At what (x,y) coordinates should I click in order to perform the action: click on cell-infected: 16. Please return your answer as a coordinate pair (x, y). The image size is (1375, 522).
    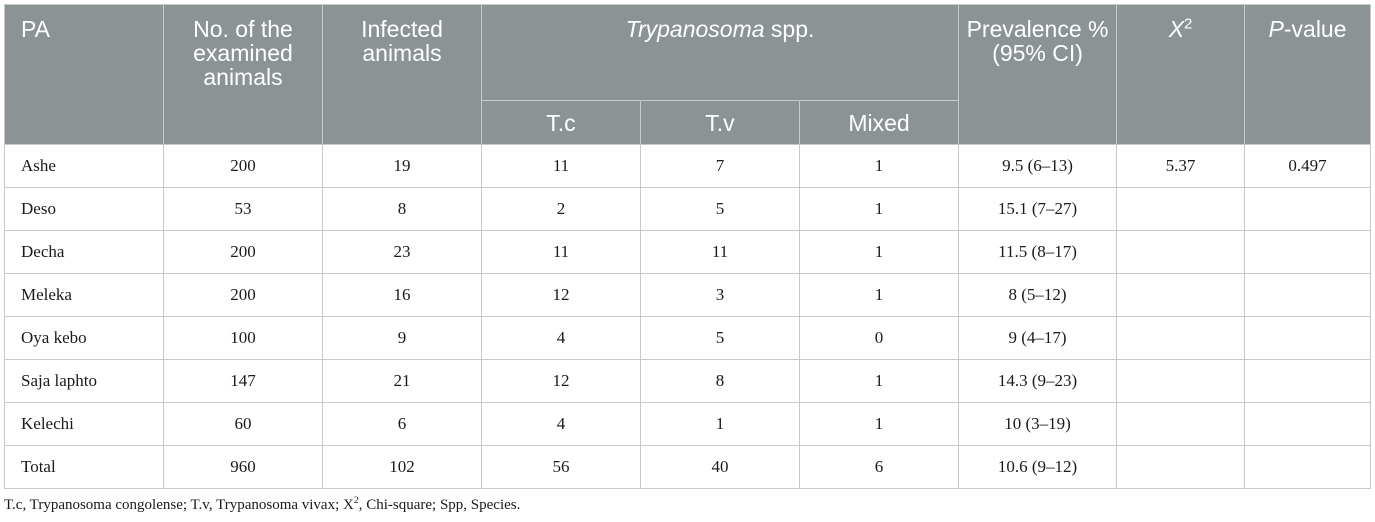
    Looking at the image, I should click on (402, 295).